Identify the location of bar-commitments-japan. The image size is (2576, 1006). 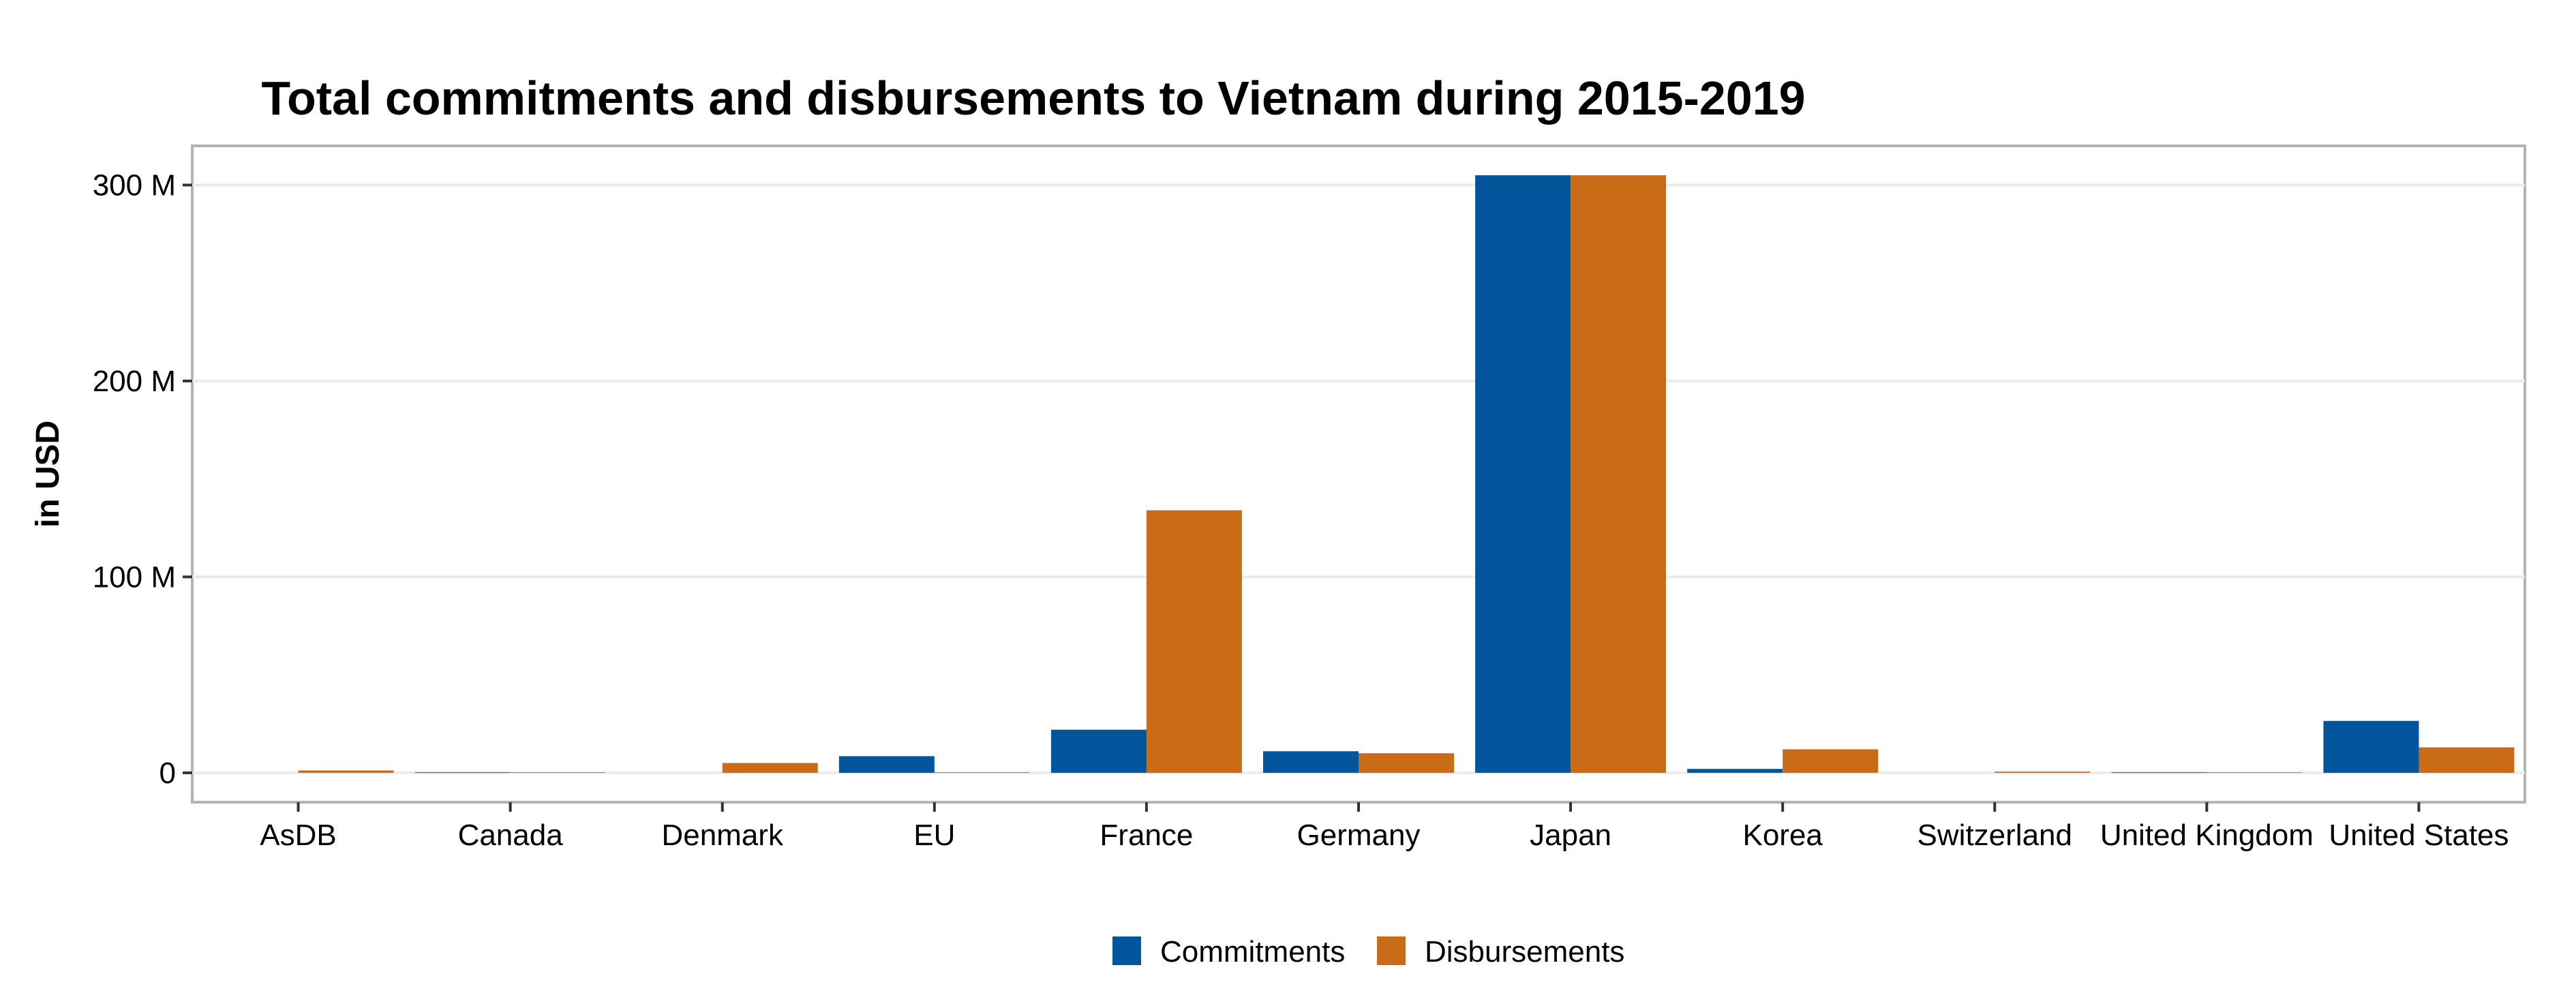
(1523, 474).